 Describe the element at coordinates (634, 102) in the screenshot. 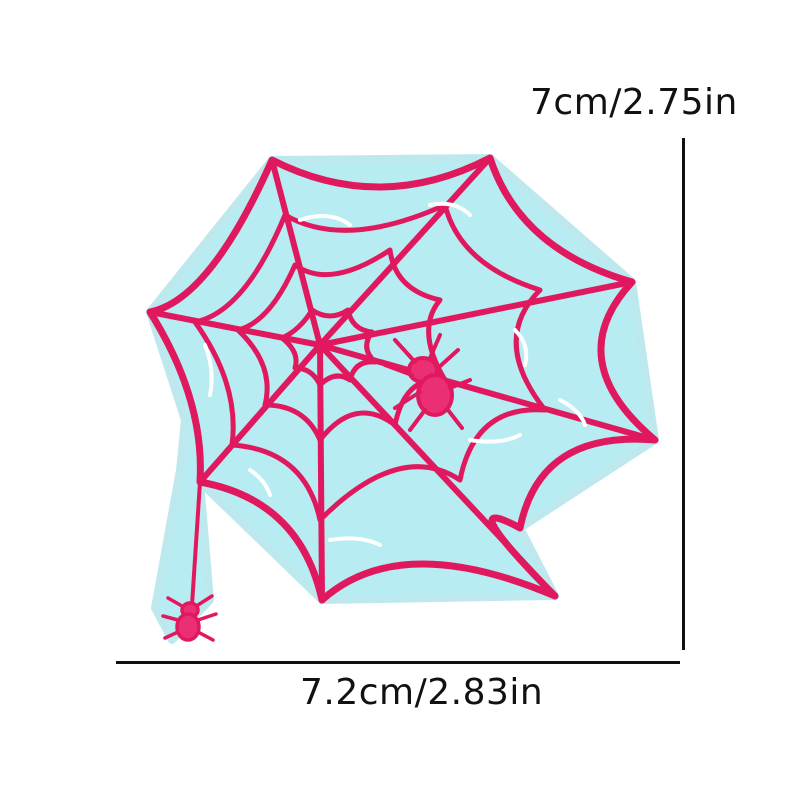

I see `height-label: 7cm/2.75in` at that location.